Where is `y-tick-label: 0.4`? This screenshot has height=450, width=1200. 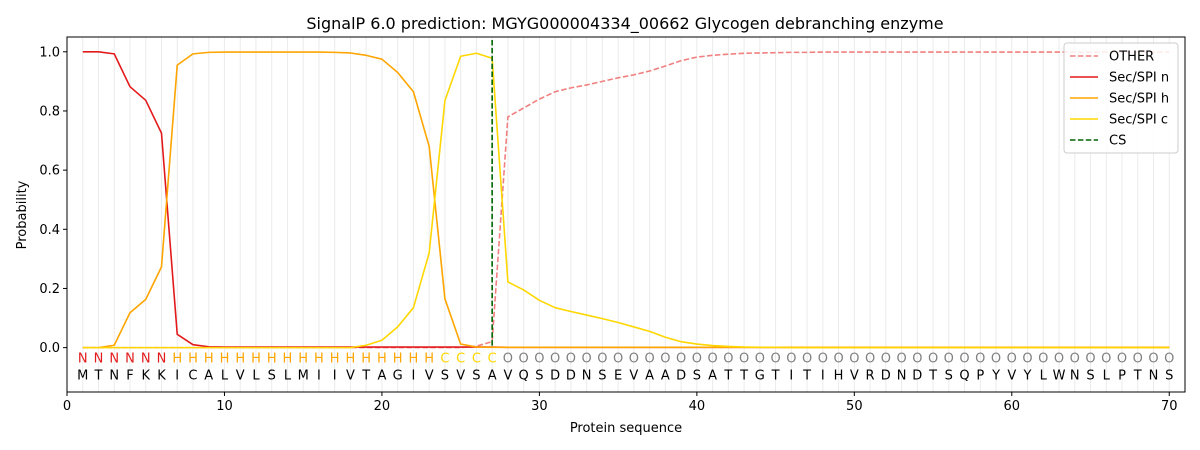 y-tick-label: 0.4 is located at coordinates (49, 230).